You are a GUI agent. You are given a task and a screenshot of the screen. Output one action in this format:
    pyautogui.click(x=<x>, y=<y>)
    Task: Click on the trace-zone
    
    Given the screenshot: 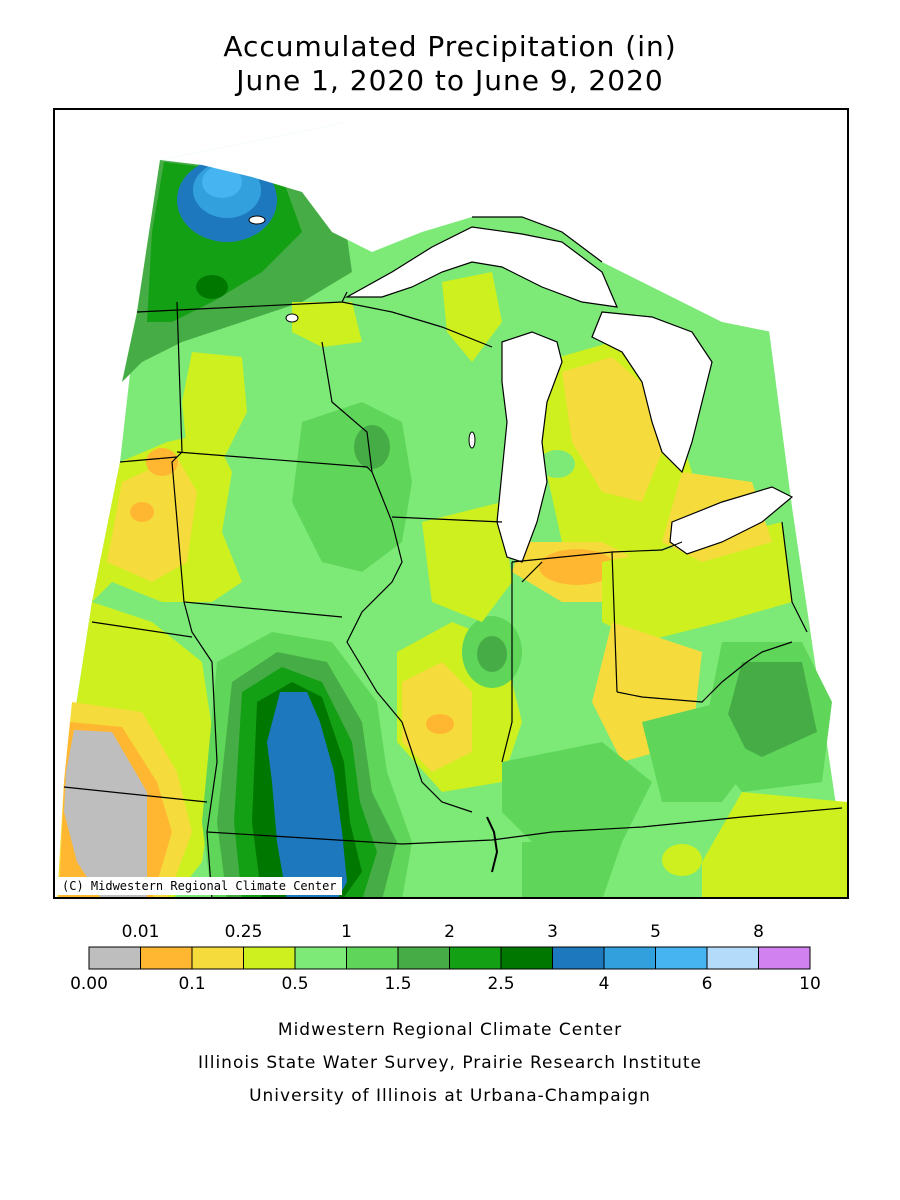 What is the action you would take?
    pyautogui.click(x=105, y=813)
    